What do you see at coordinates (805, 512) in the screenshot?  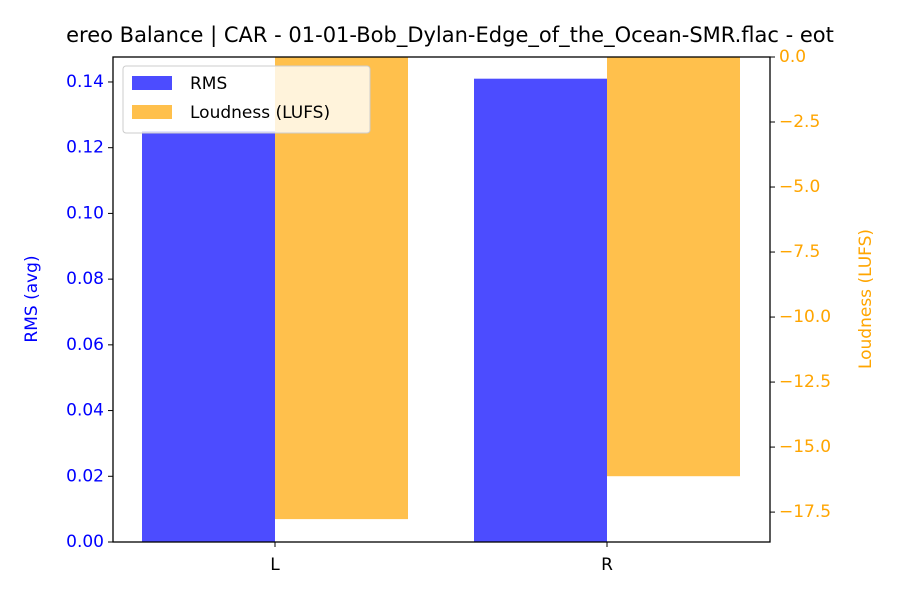 I see `y2-tick-label: −17.5` at bounding box center [805, 512].